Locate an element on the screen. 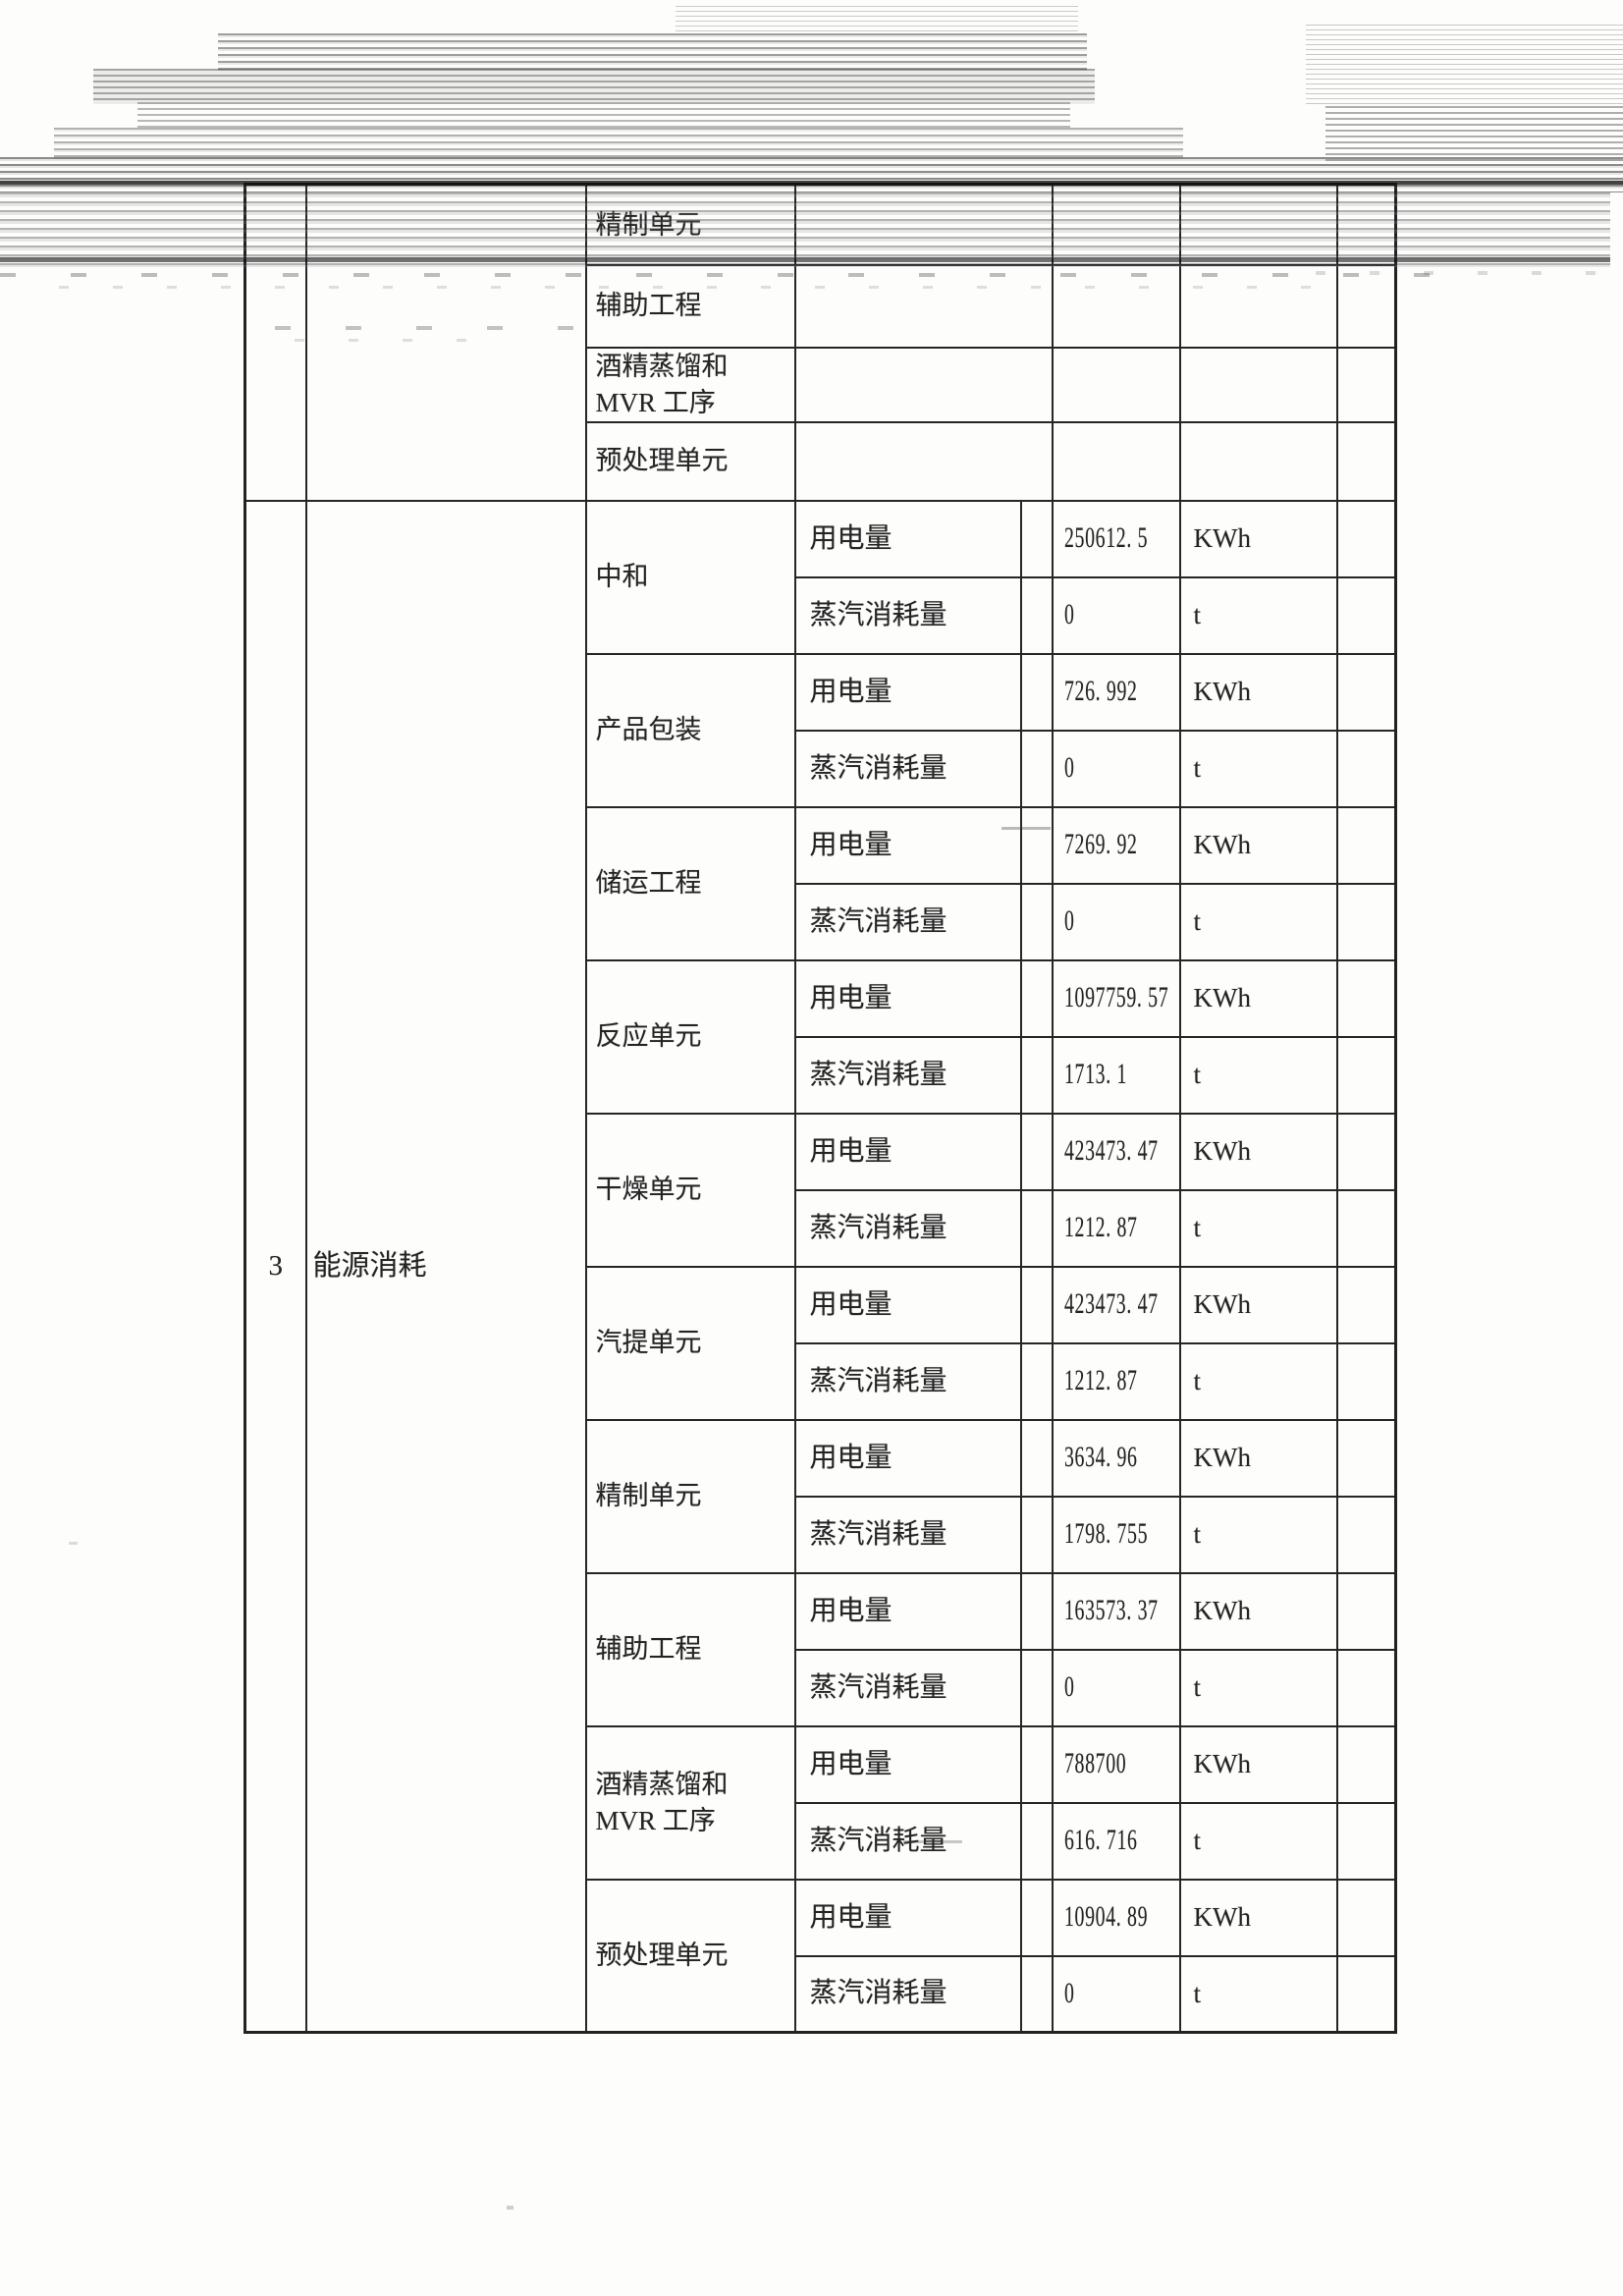 The height and width of the screenshot is (2296, 1623). table-row: 蒸汽消耗量 1212. 87 t is located at coordinates (821, 1228).